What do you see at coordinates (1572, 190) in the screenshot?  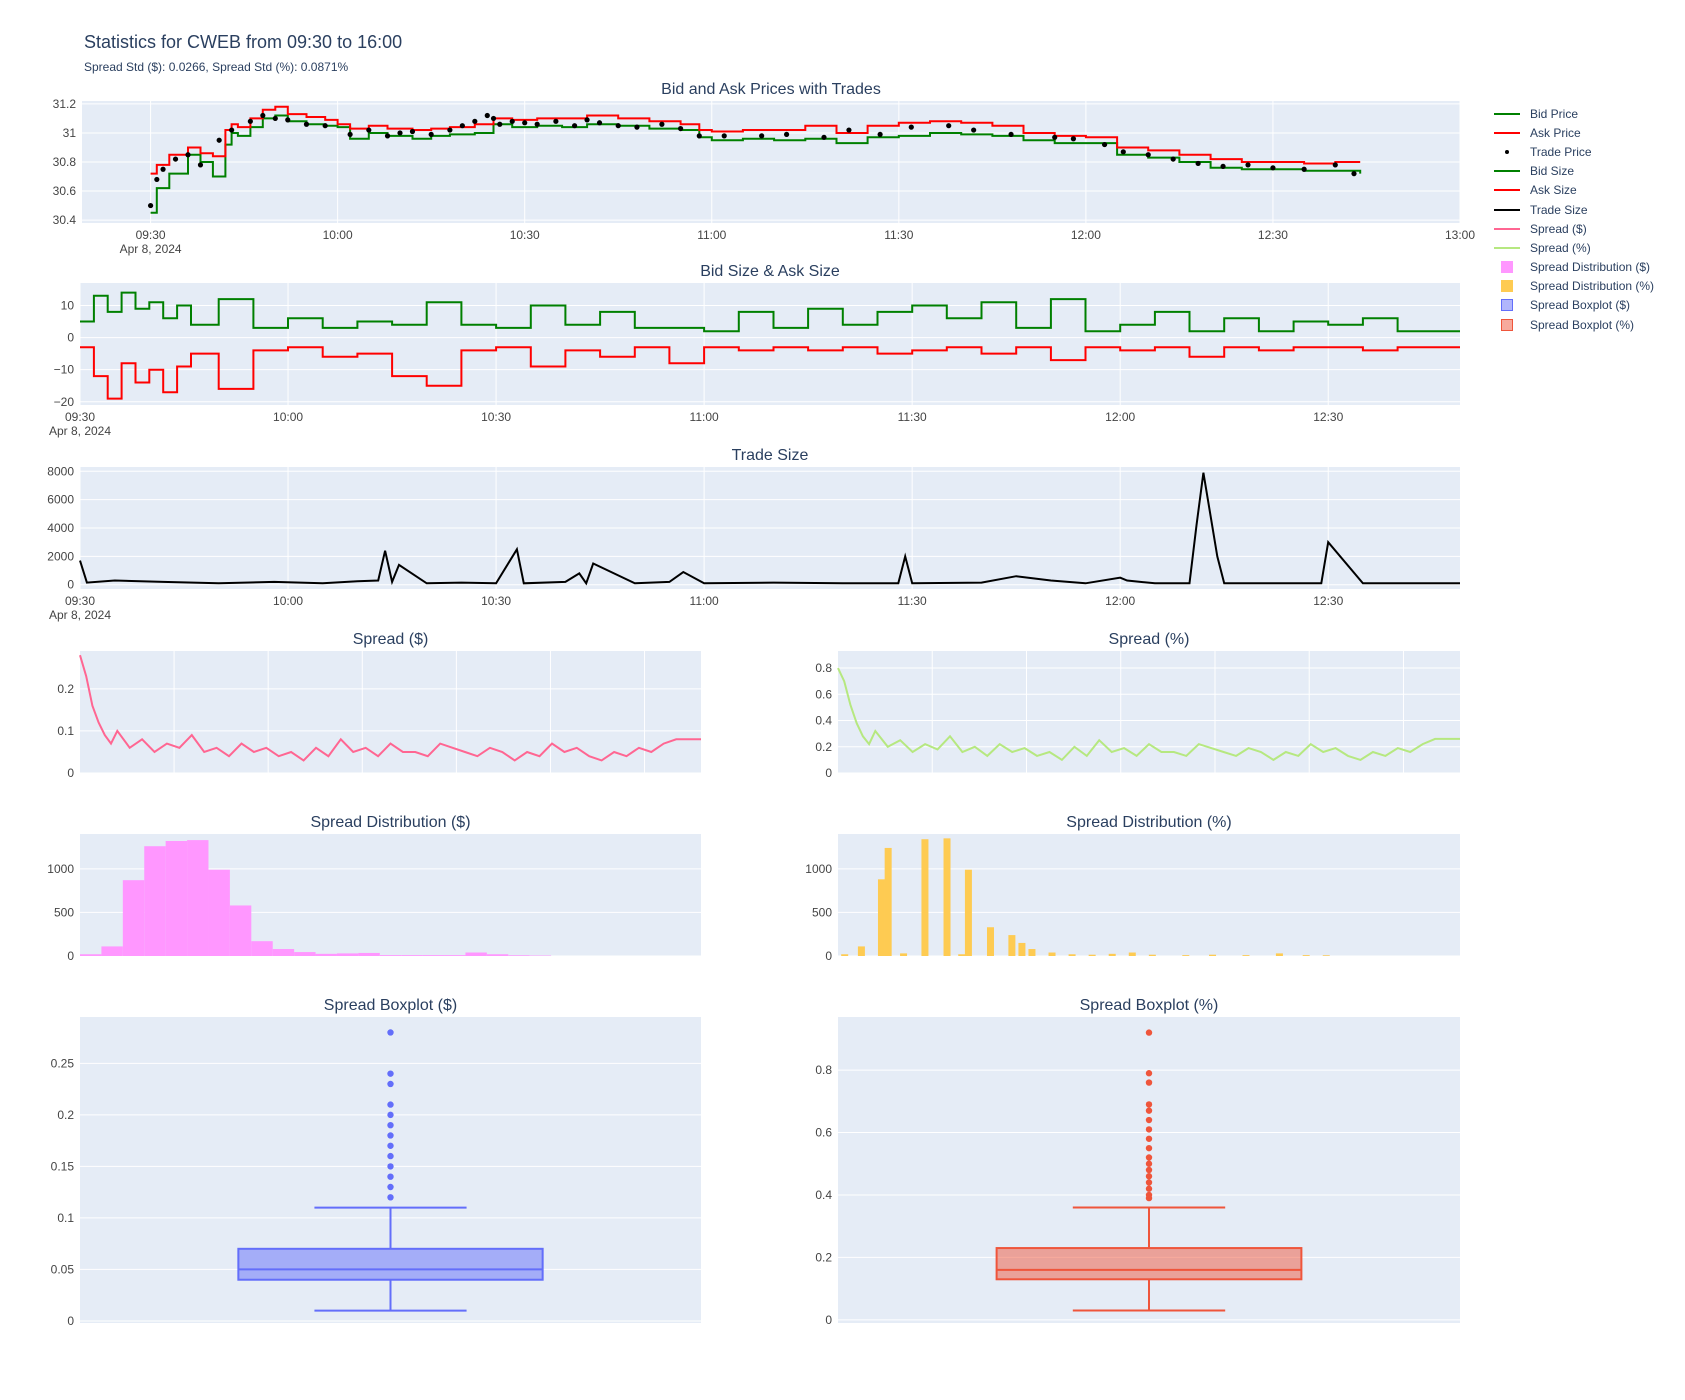 I see `legend-item: Ask Size` at bounding box center [1572, 190].